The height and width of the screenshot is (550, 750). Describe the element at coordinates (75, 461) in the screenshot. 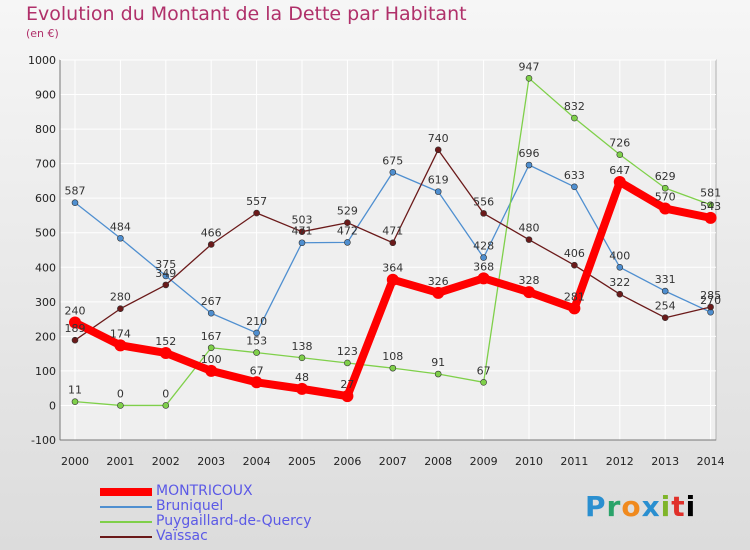

I see `x-tick-label: 2000` at that location.